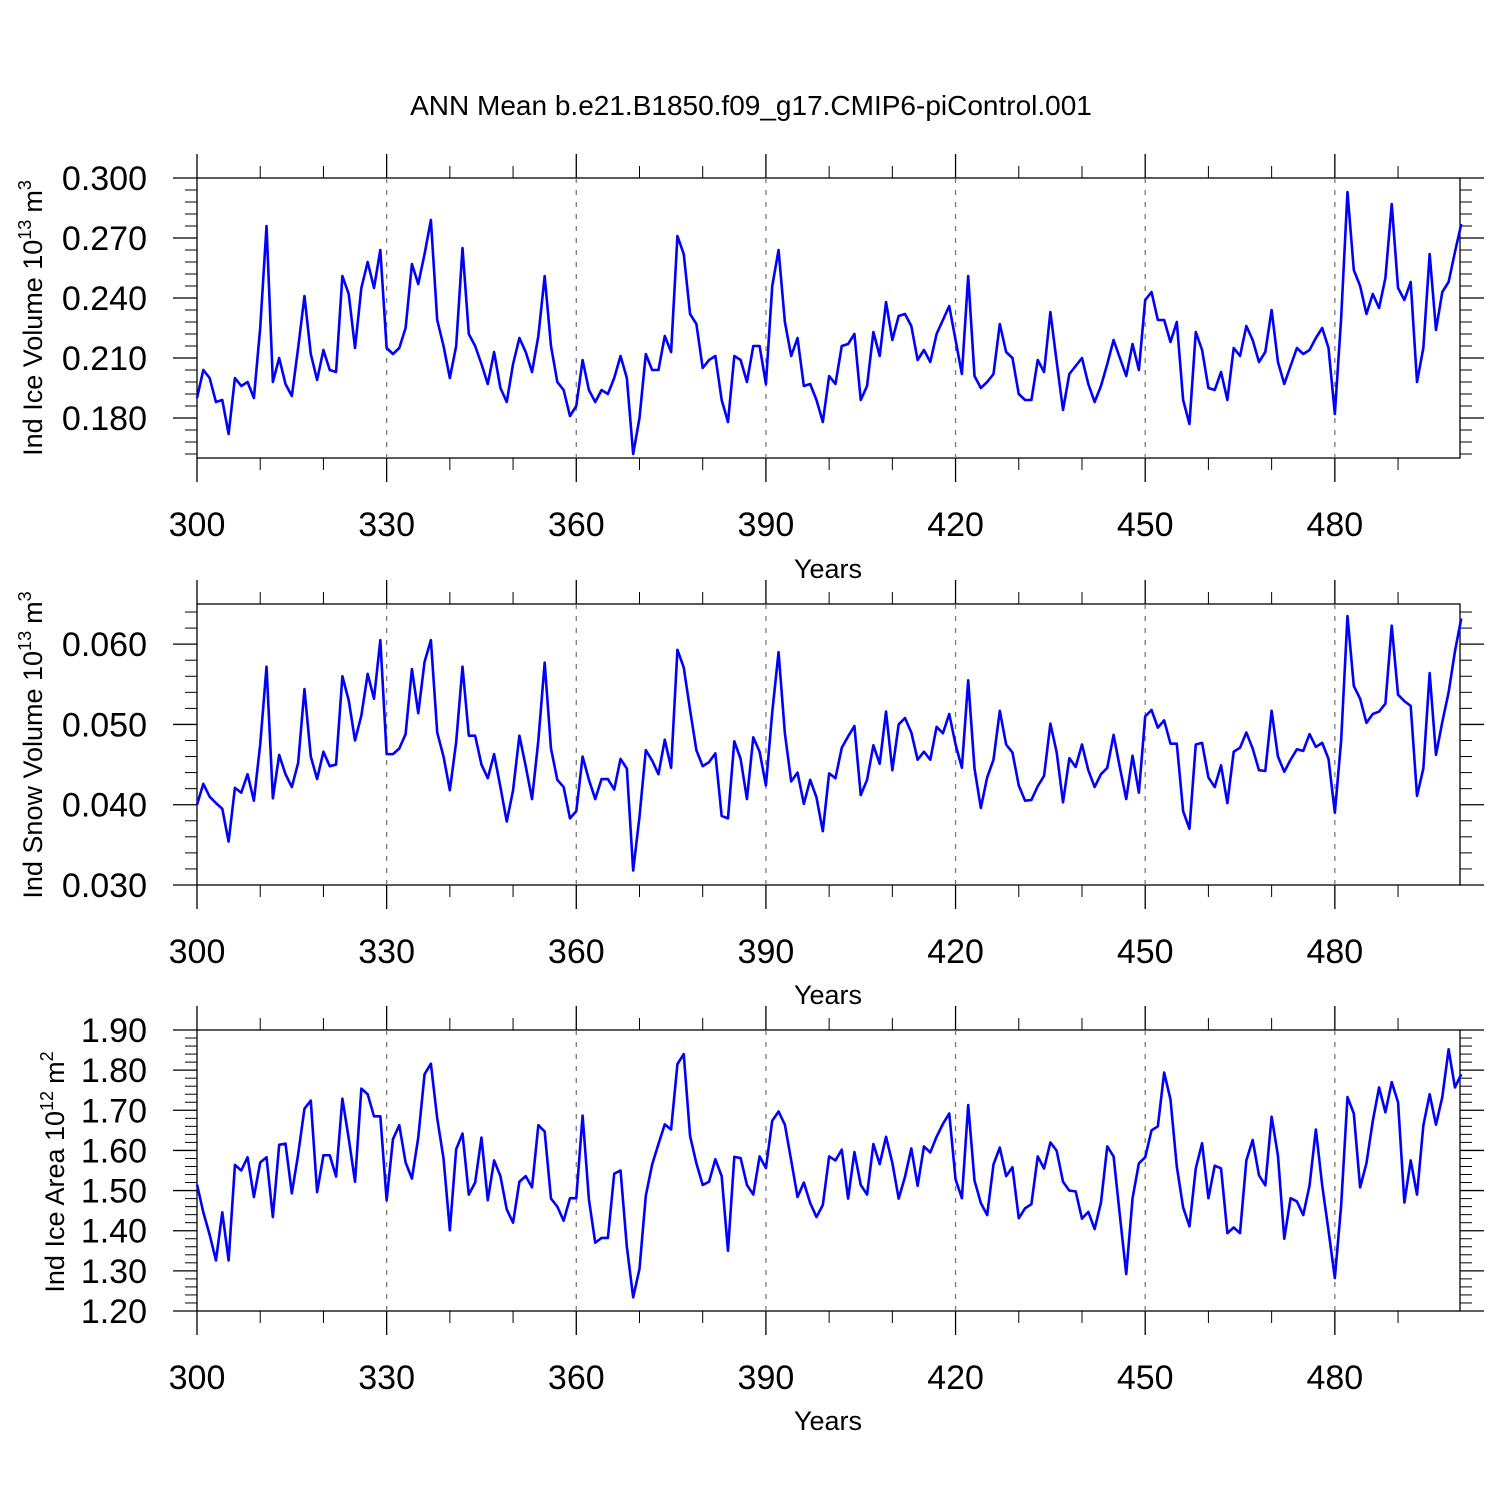 The width and height of the screenshot is (1500, 1500). I want to click on y-tick-label: 0.030, so click(104, 886).